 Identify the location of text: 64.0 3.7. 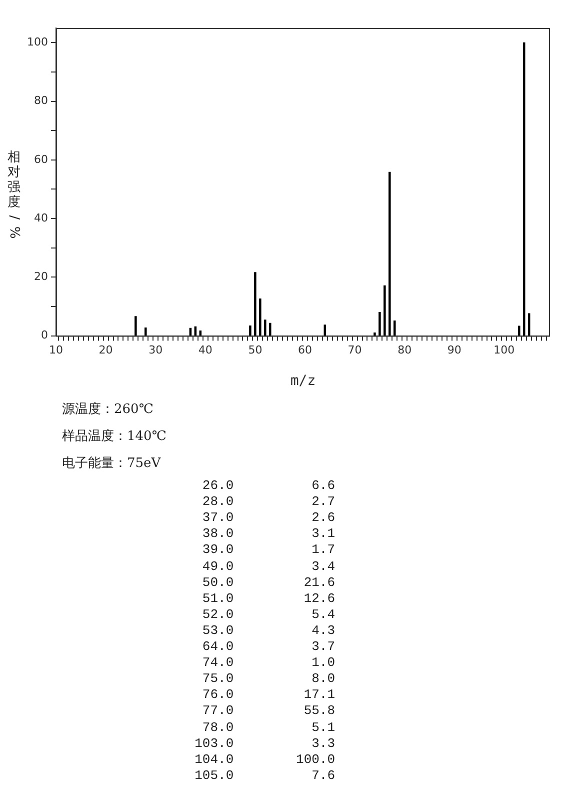
(268, 647).